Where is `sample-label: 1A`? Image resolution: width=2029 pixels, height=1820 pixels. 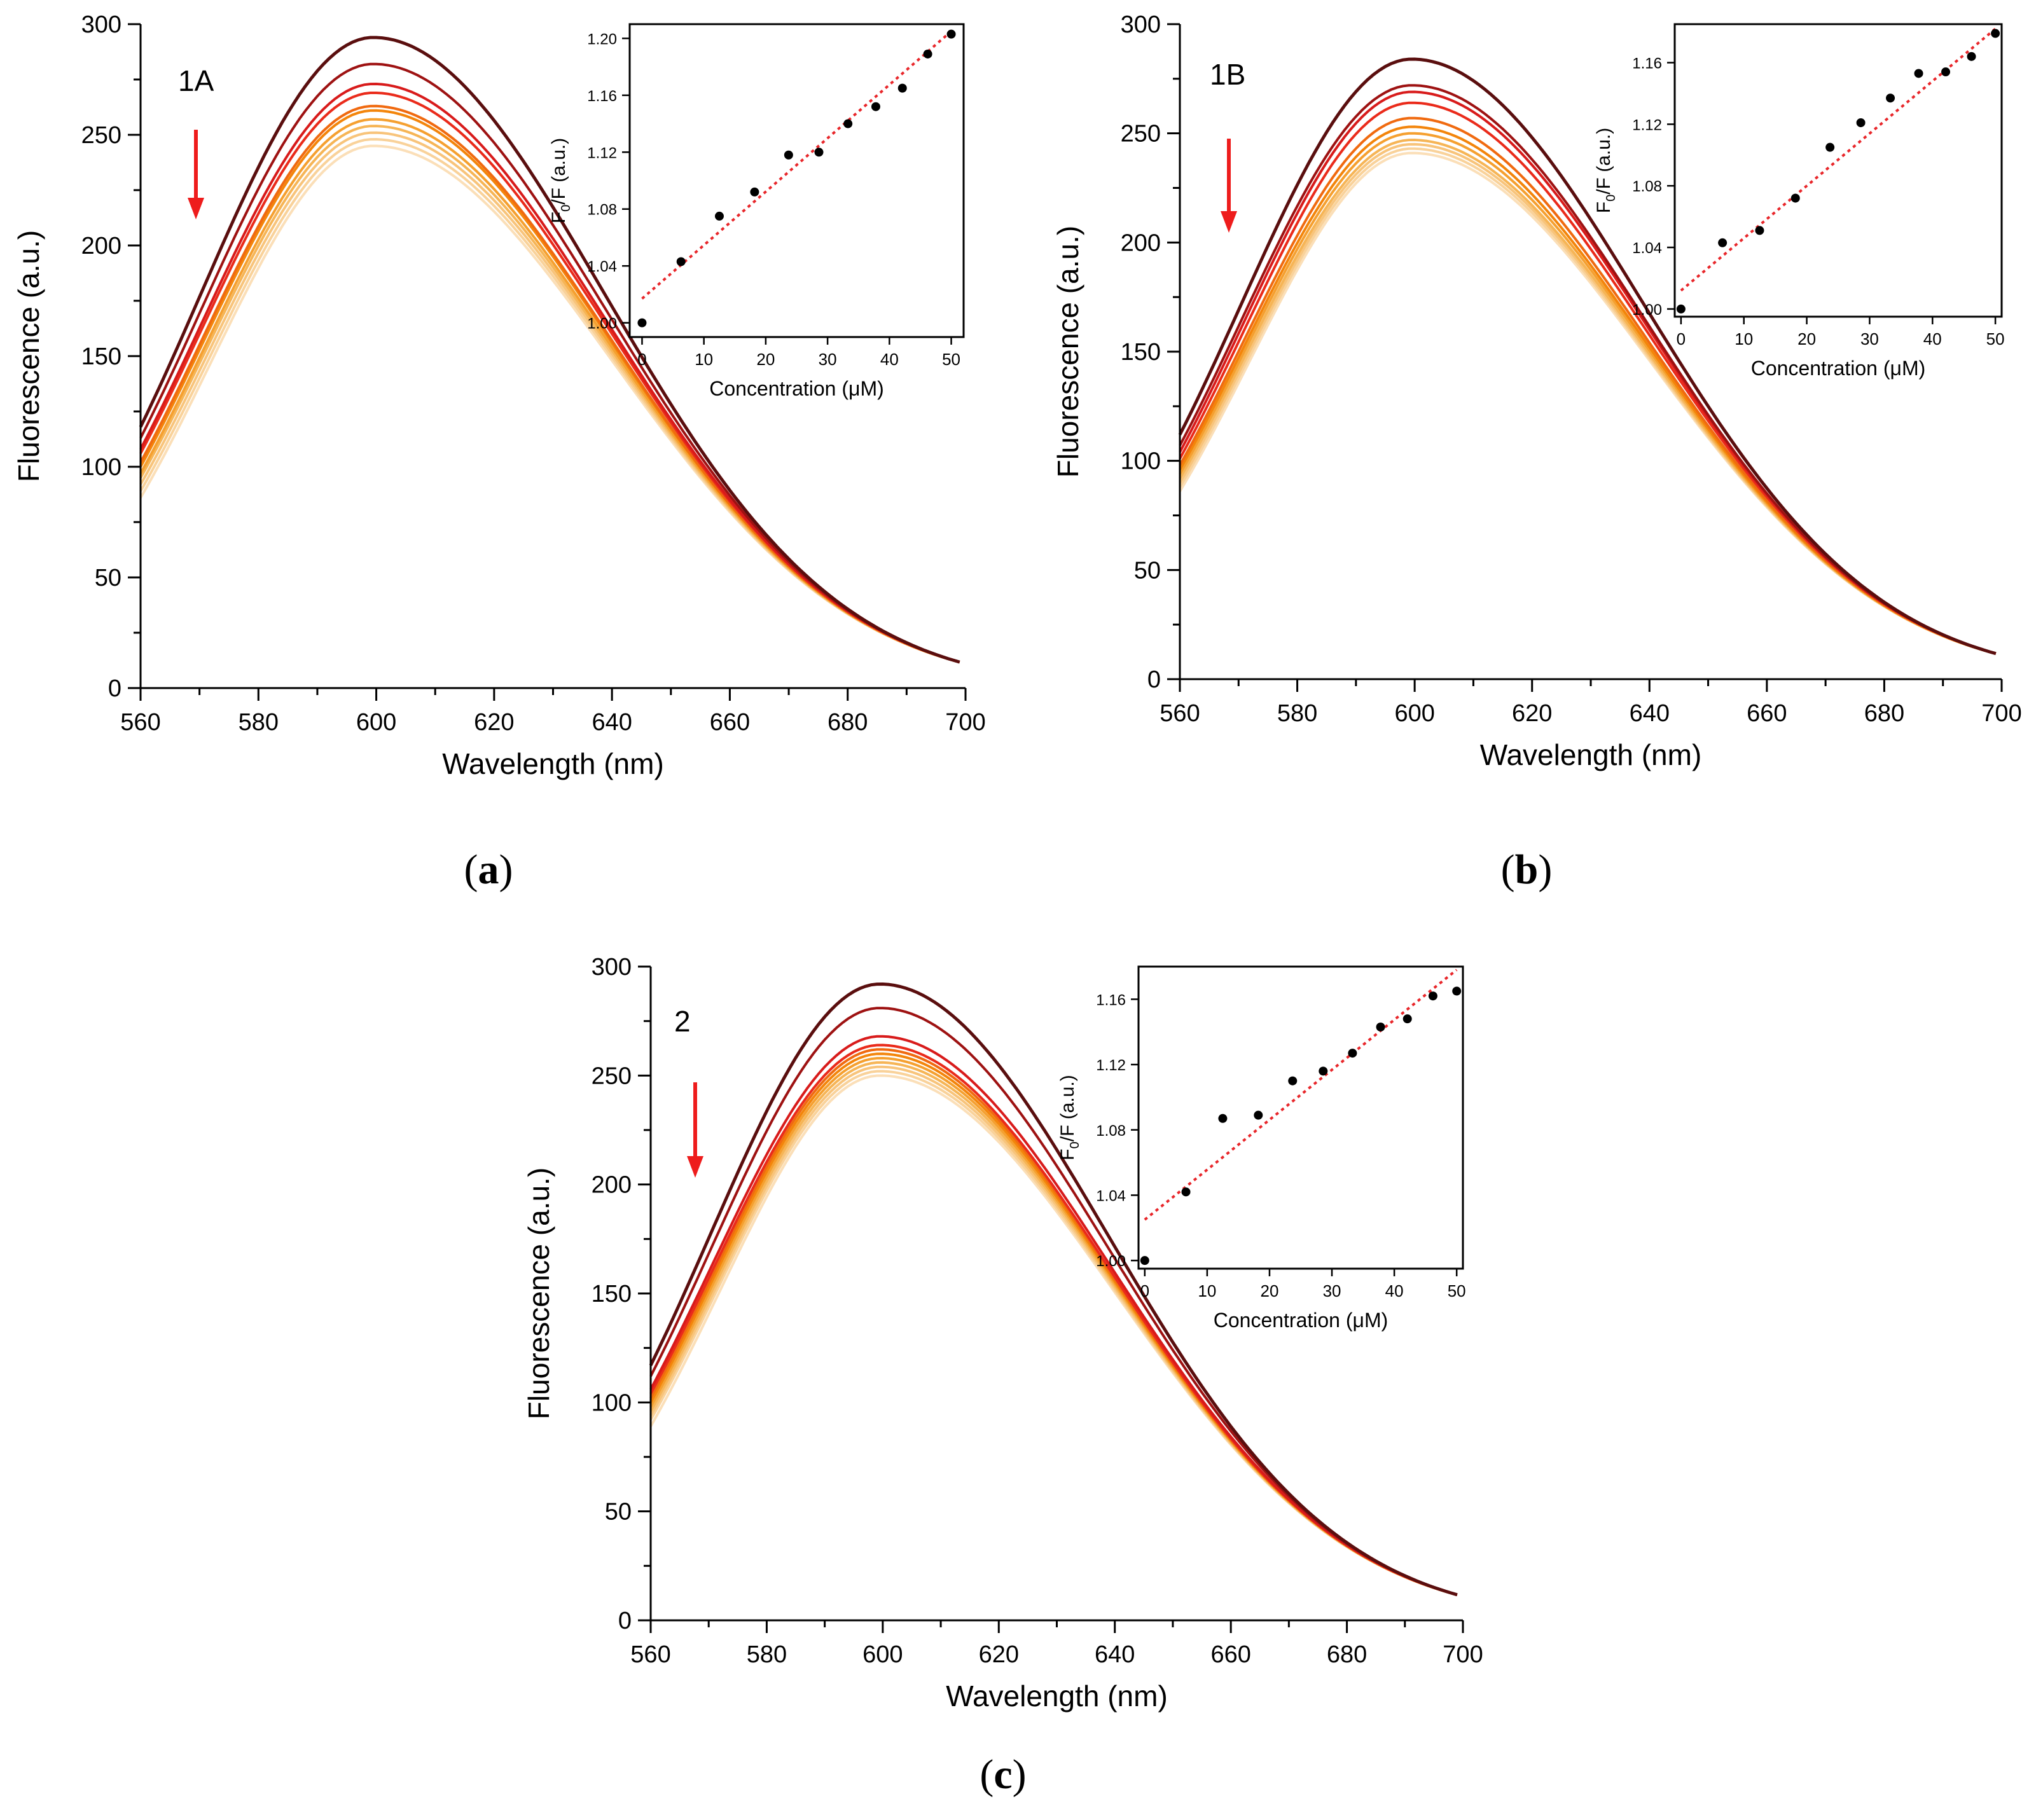 sample-label: 1A is located at coordinates (196, 80).